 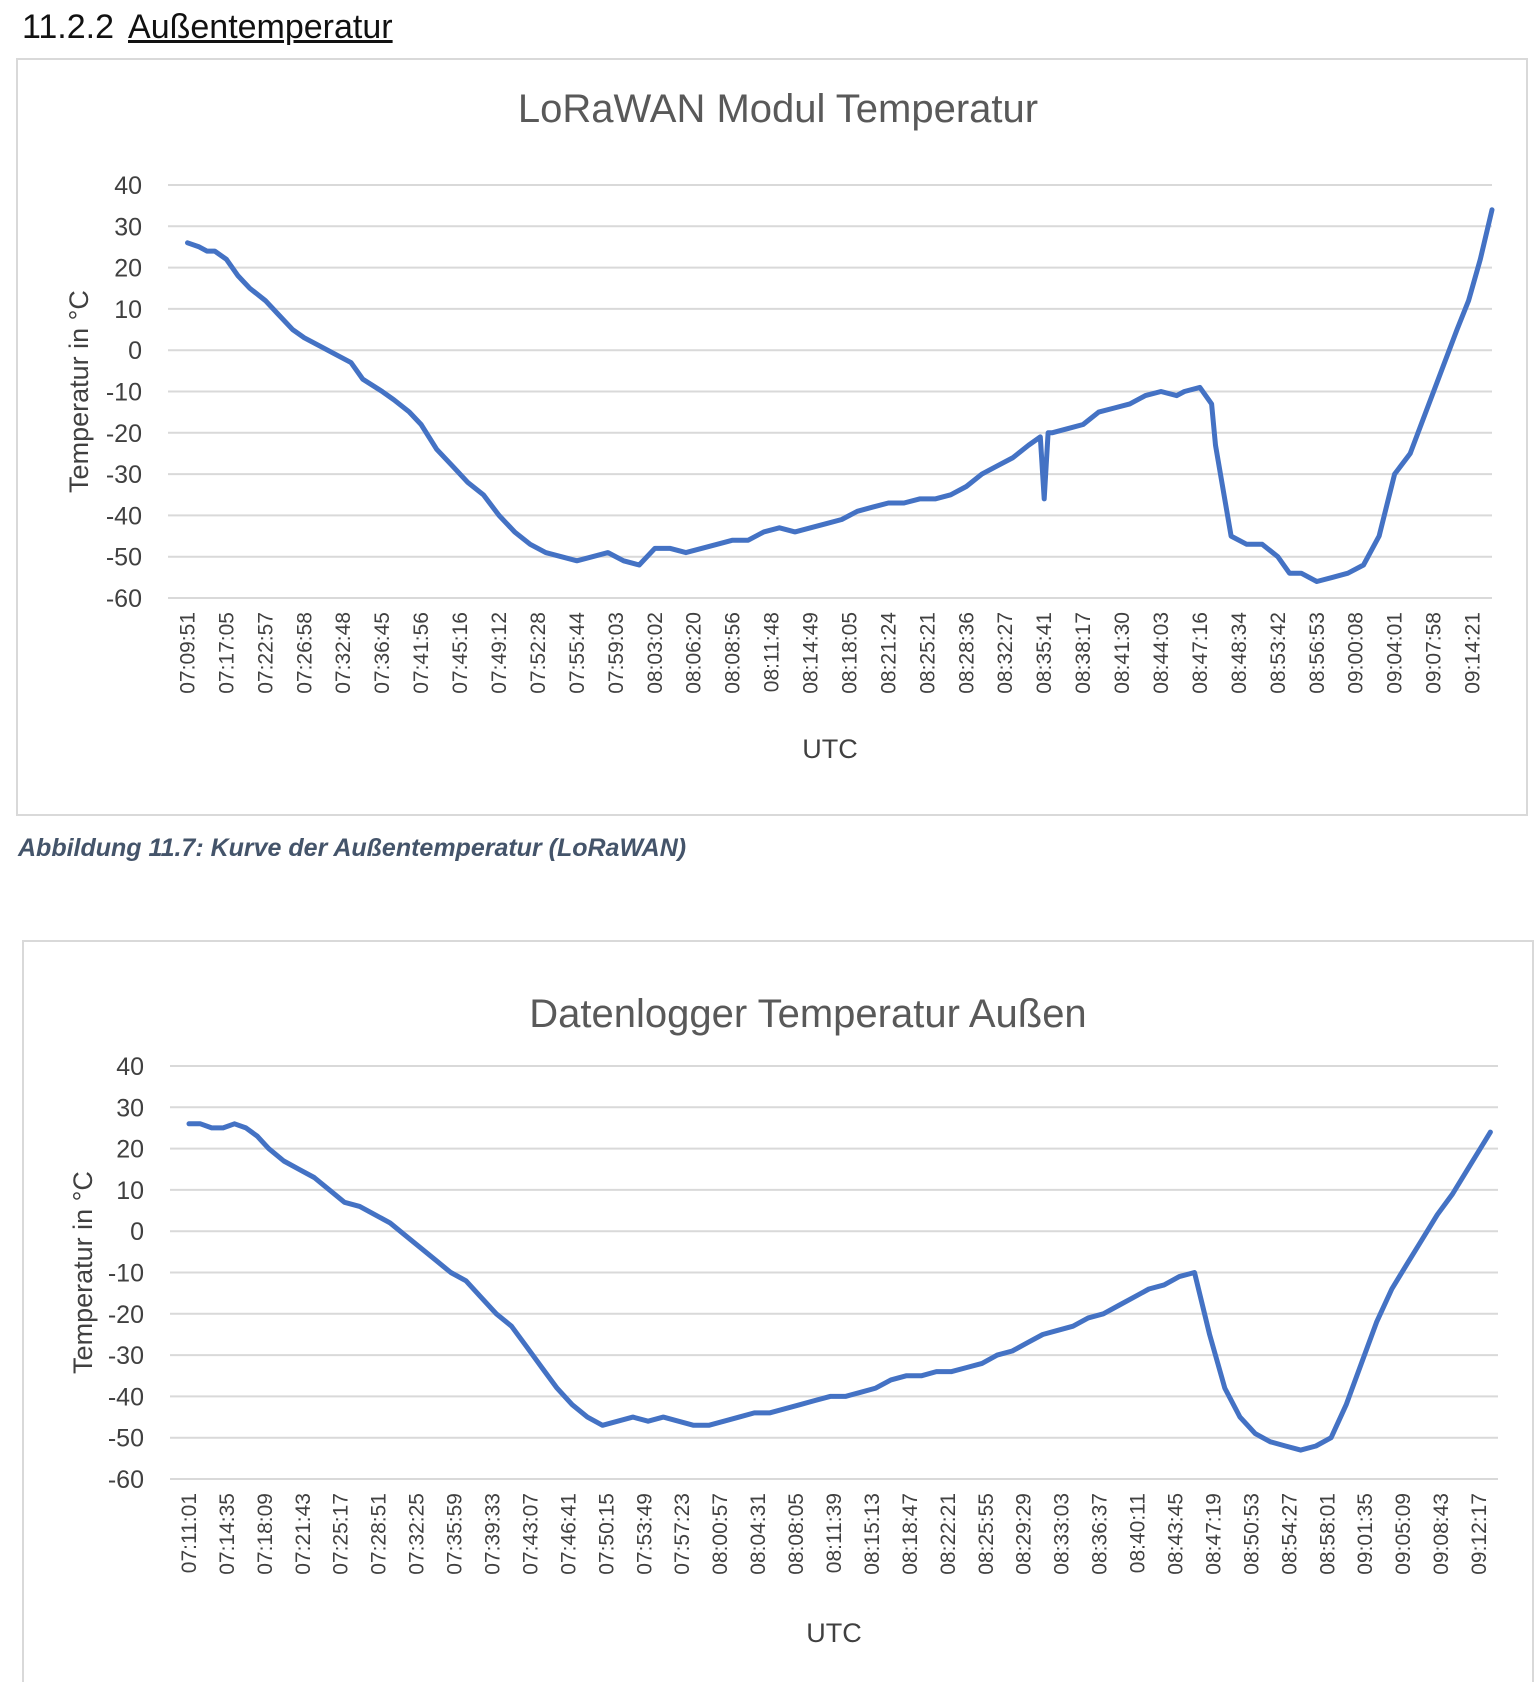 I want to click on chart-title: Datenlogger Temperatur Außen, so click(x=807, y=1014).